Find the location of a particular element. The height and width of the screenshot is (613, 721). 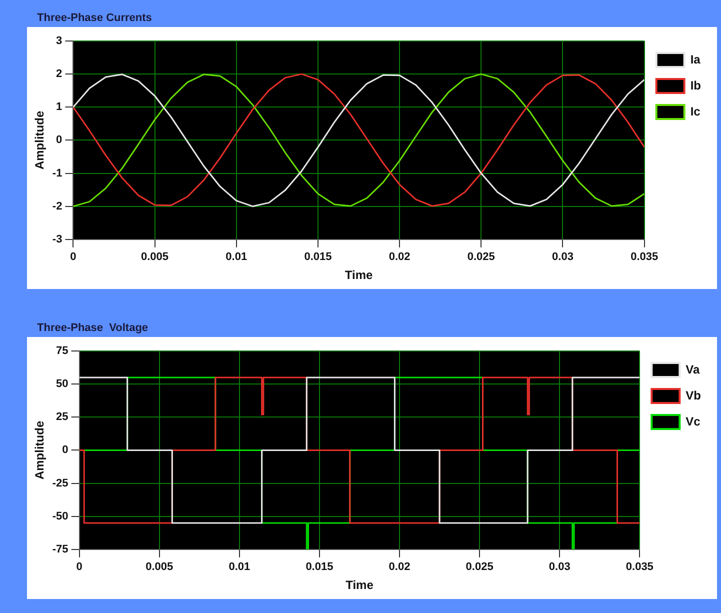

legend-label: Vc is located at coordinates (693, 421).